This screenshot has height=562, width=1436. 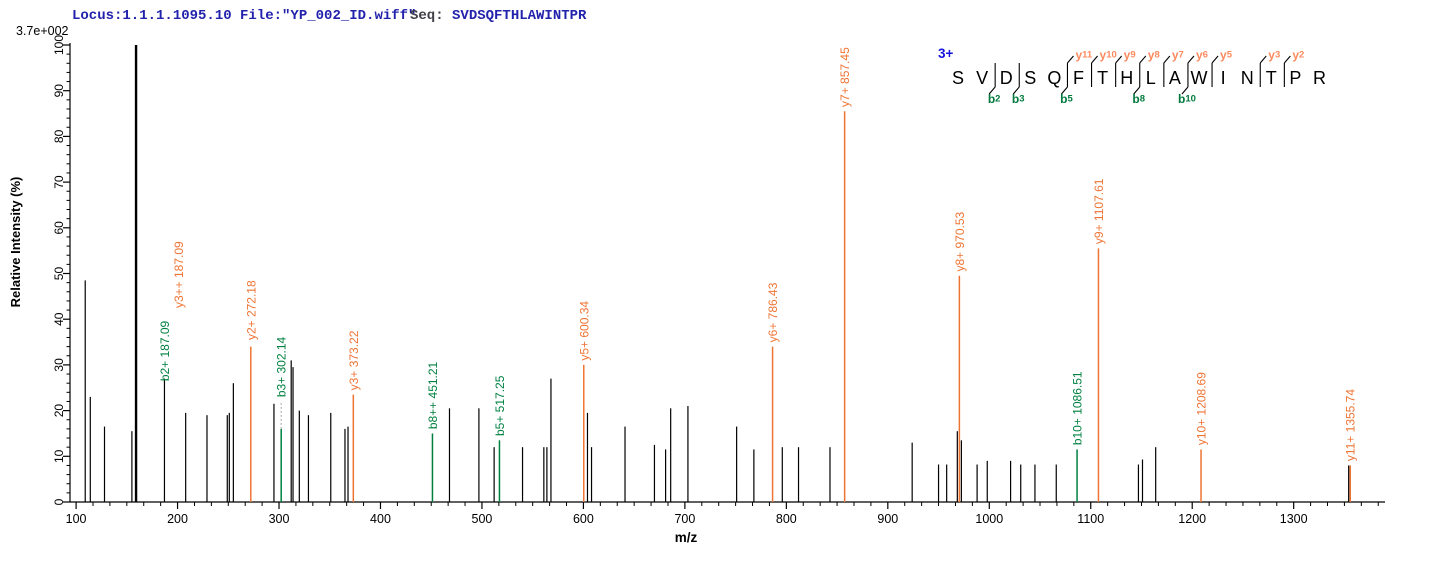 What do you see at coordinates (433, 395) in the screenshot?
I see `peak-label: b8++ 451.21` at bounding box center [433, 395].